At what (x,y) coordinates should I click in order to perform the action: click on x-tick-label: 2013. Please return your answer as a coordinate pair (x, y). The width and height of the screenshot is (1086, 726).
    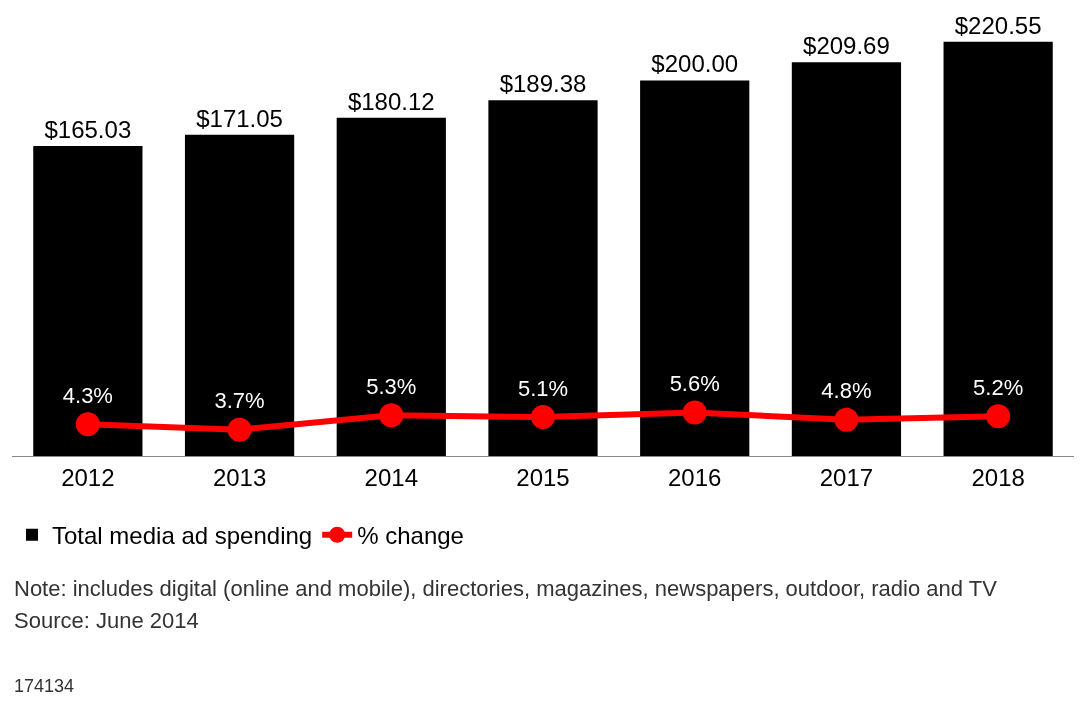
    Looking at the image, I should click on (239, 477).